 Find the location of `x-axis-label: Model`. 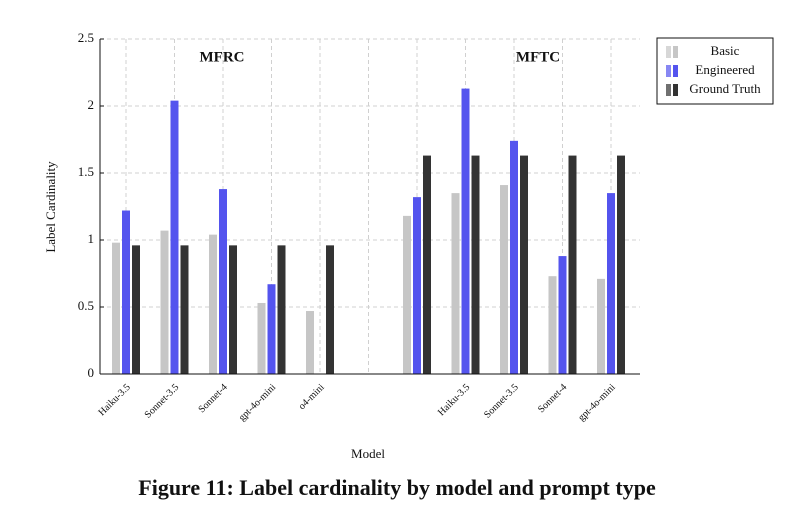

x-axis-label: Model is located at coordinates (368, 453).